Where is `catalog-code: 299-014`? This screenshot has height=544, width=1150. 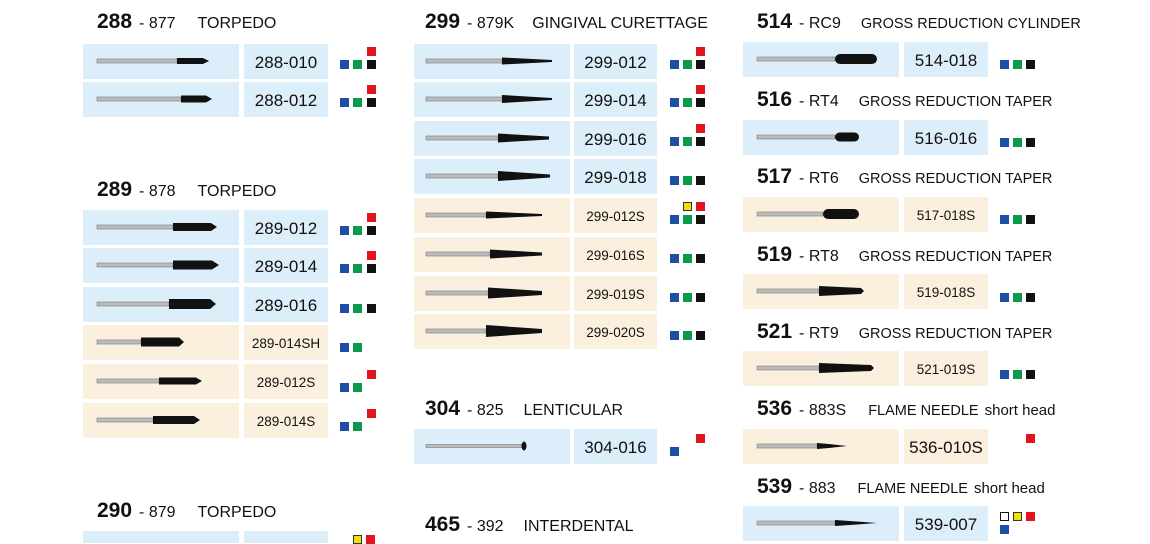
catalog-code: 299-014 is located at coordinates (615, 99).